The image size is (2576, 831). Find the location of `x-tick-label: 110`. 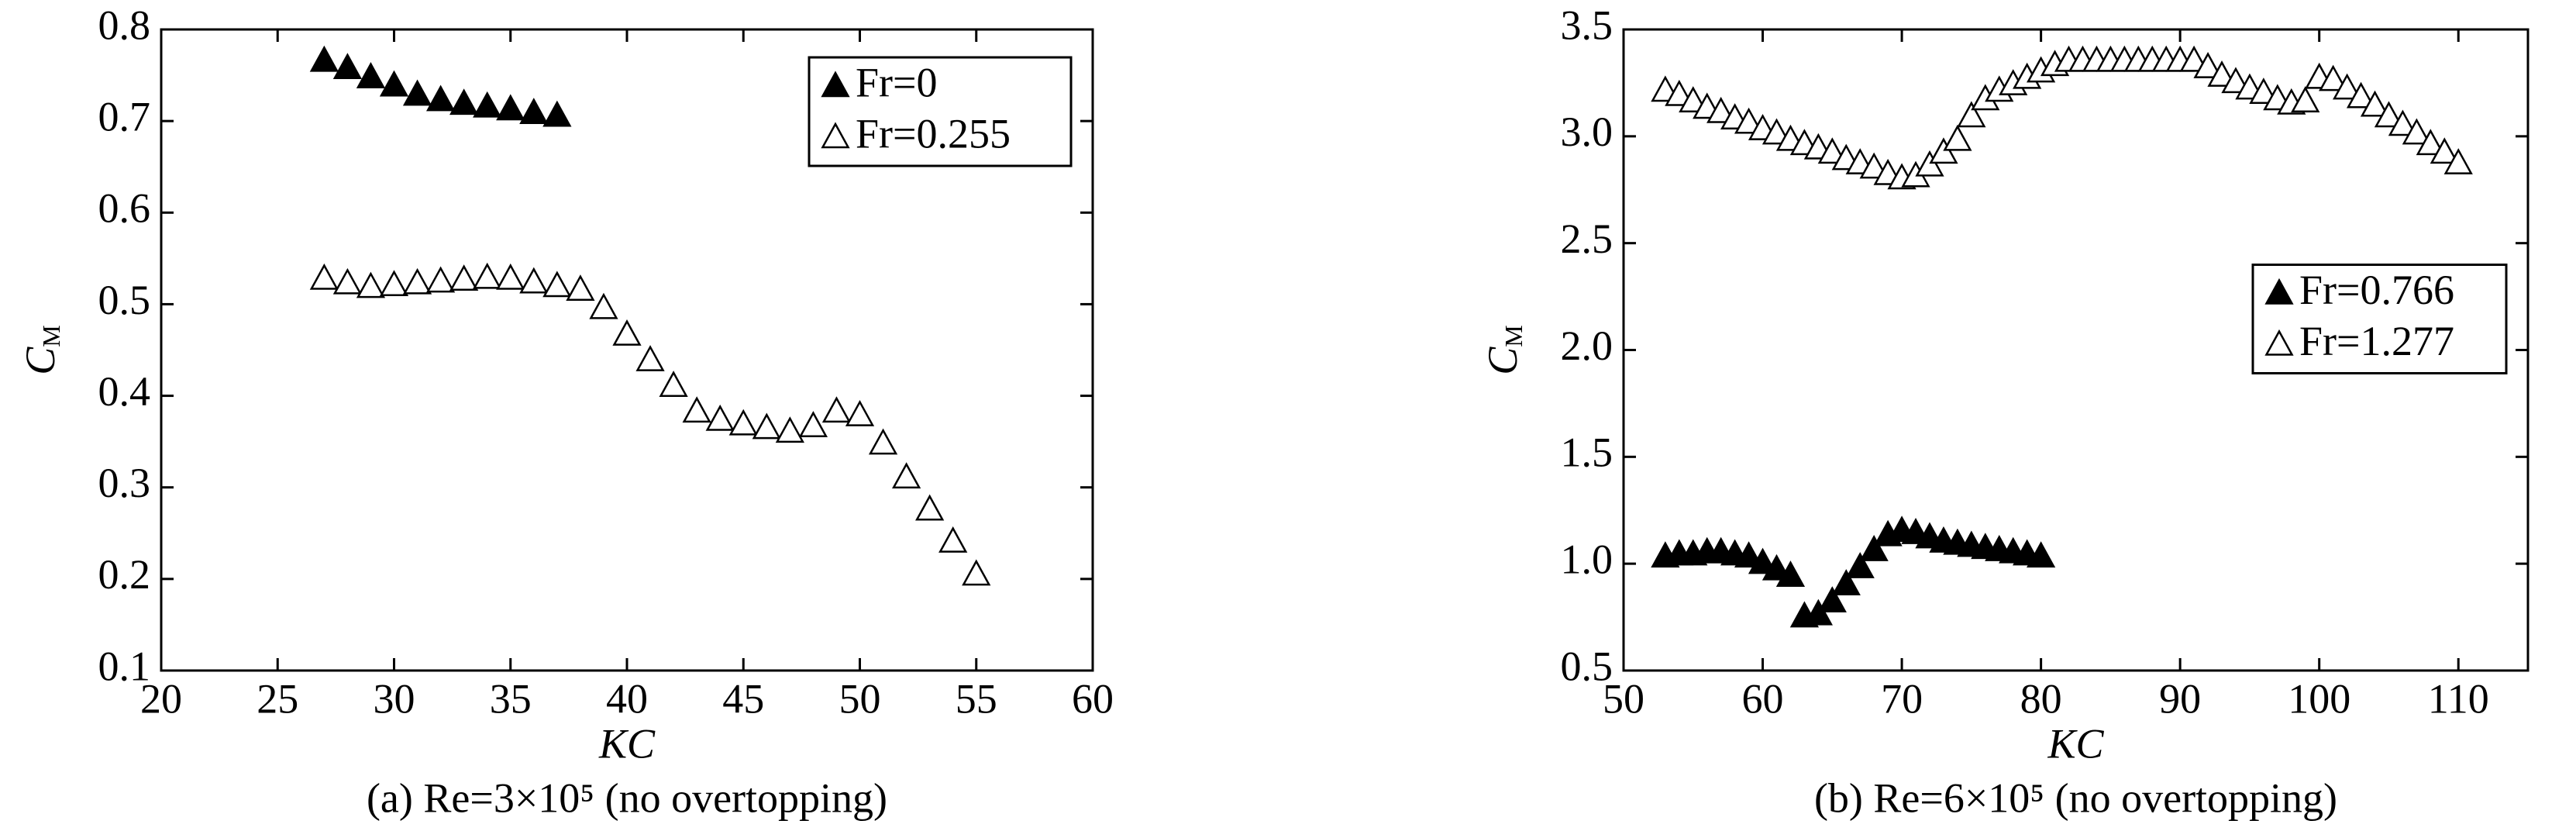

x-tick-label: 110 is located at coordinates (2458, 698).